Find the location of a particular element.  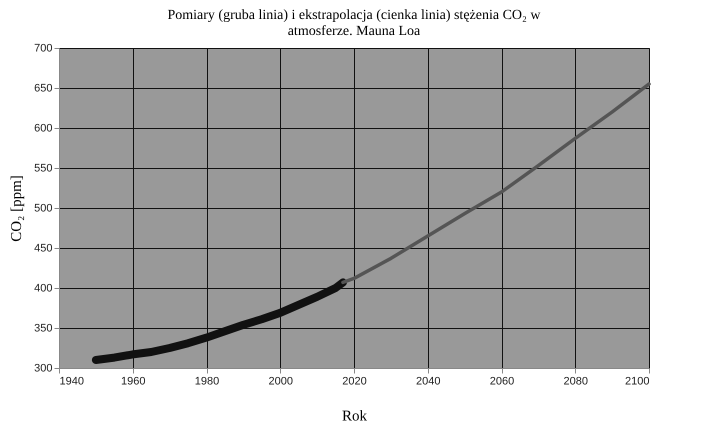

x-tick-label: 2040 is located at coordinates (428, 382).